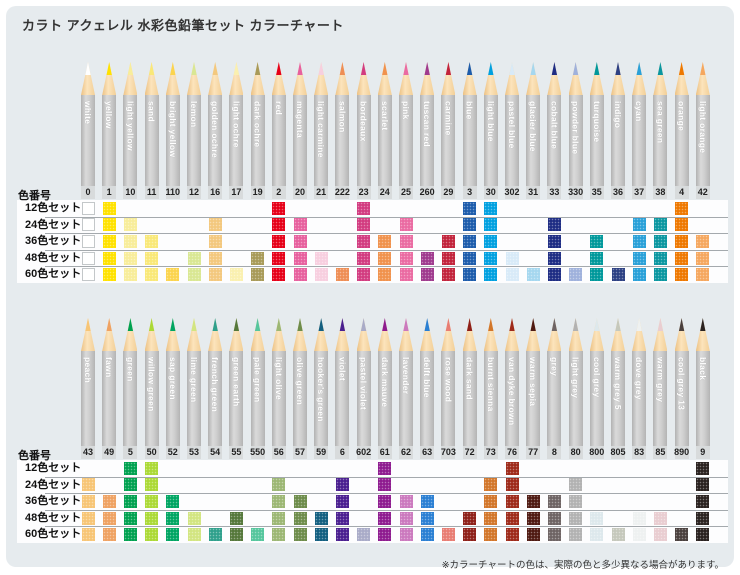 The height and width of the screenshot is (575, 740). I want to click on pencil-lemon: lemon 12, so click(194, 130).